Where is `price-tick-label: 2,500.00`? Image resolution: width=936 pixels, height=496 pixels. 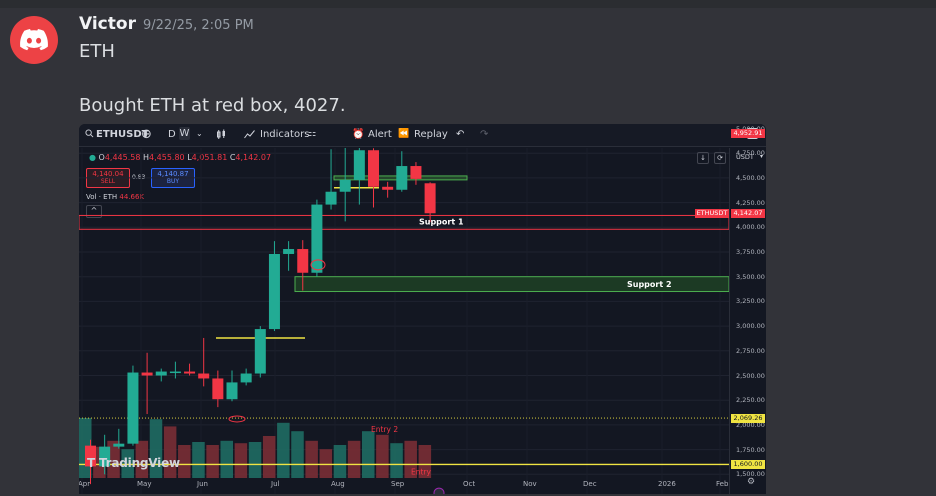 price-tick-label: 2,500.00 is located at coordinates (750, 375).